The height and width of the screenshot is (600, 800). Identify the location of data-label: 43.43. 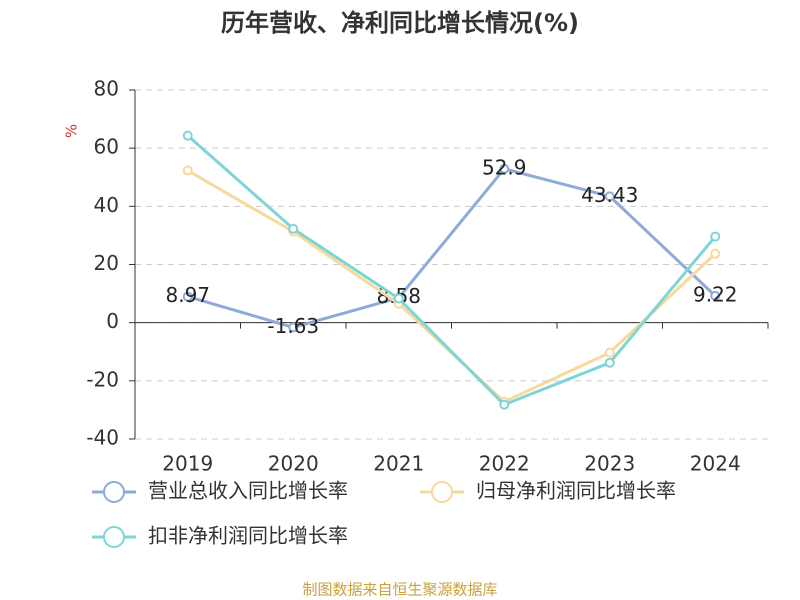
(609, 195).